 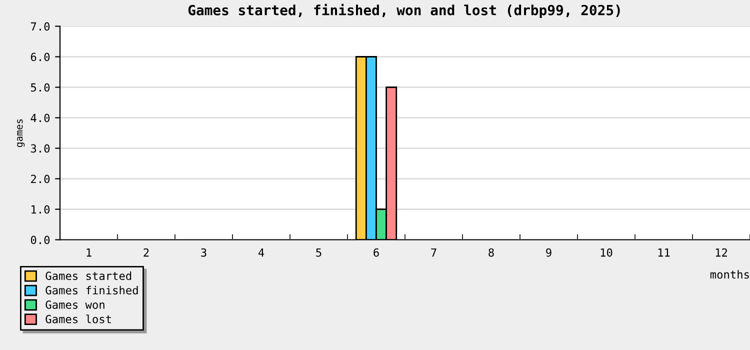 I want to click on legend-label: Games finished, so click(x=92, y=290).